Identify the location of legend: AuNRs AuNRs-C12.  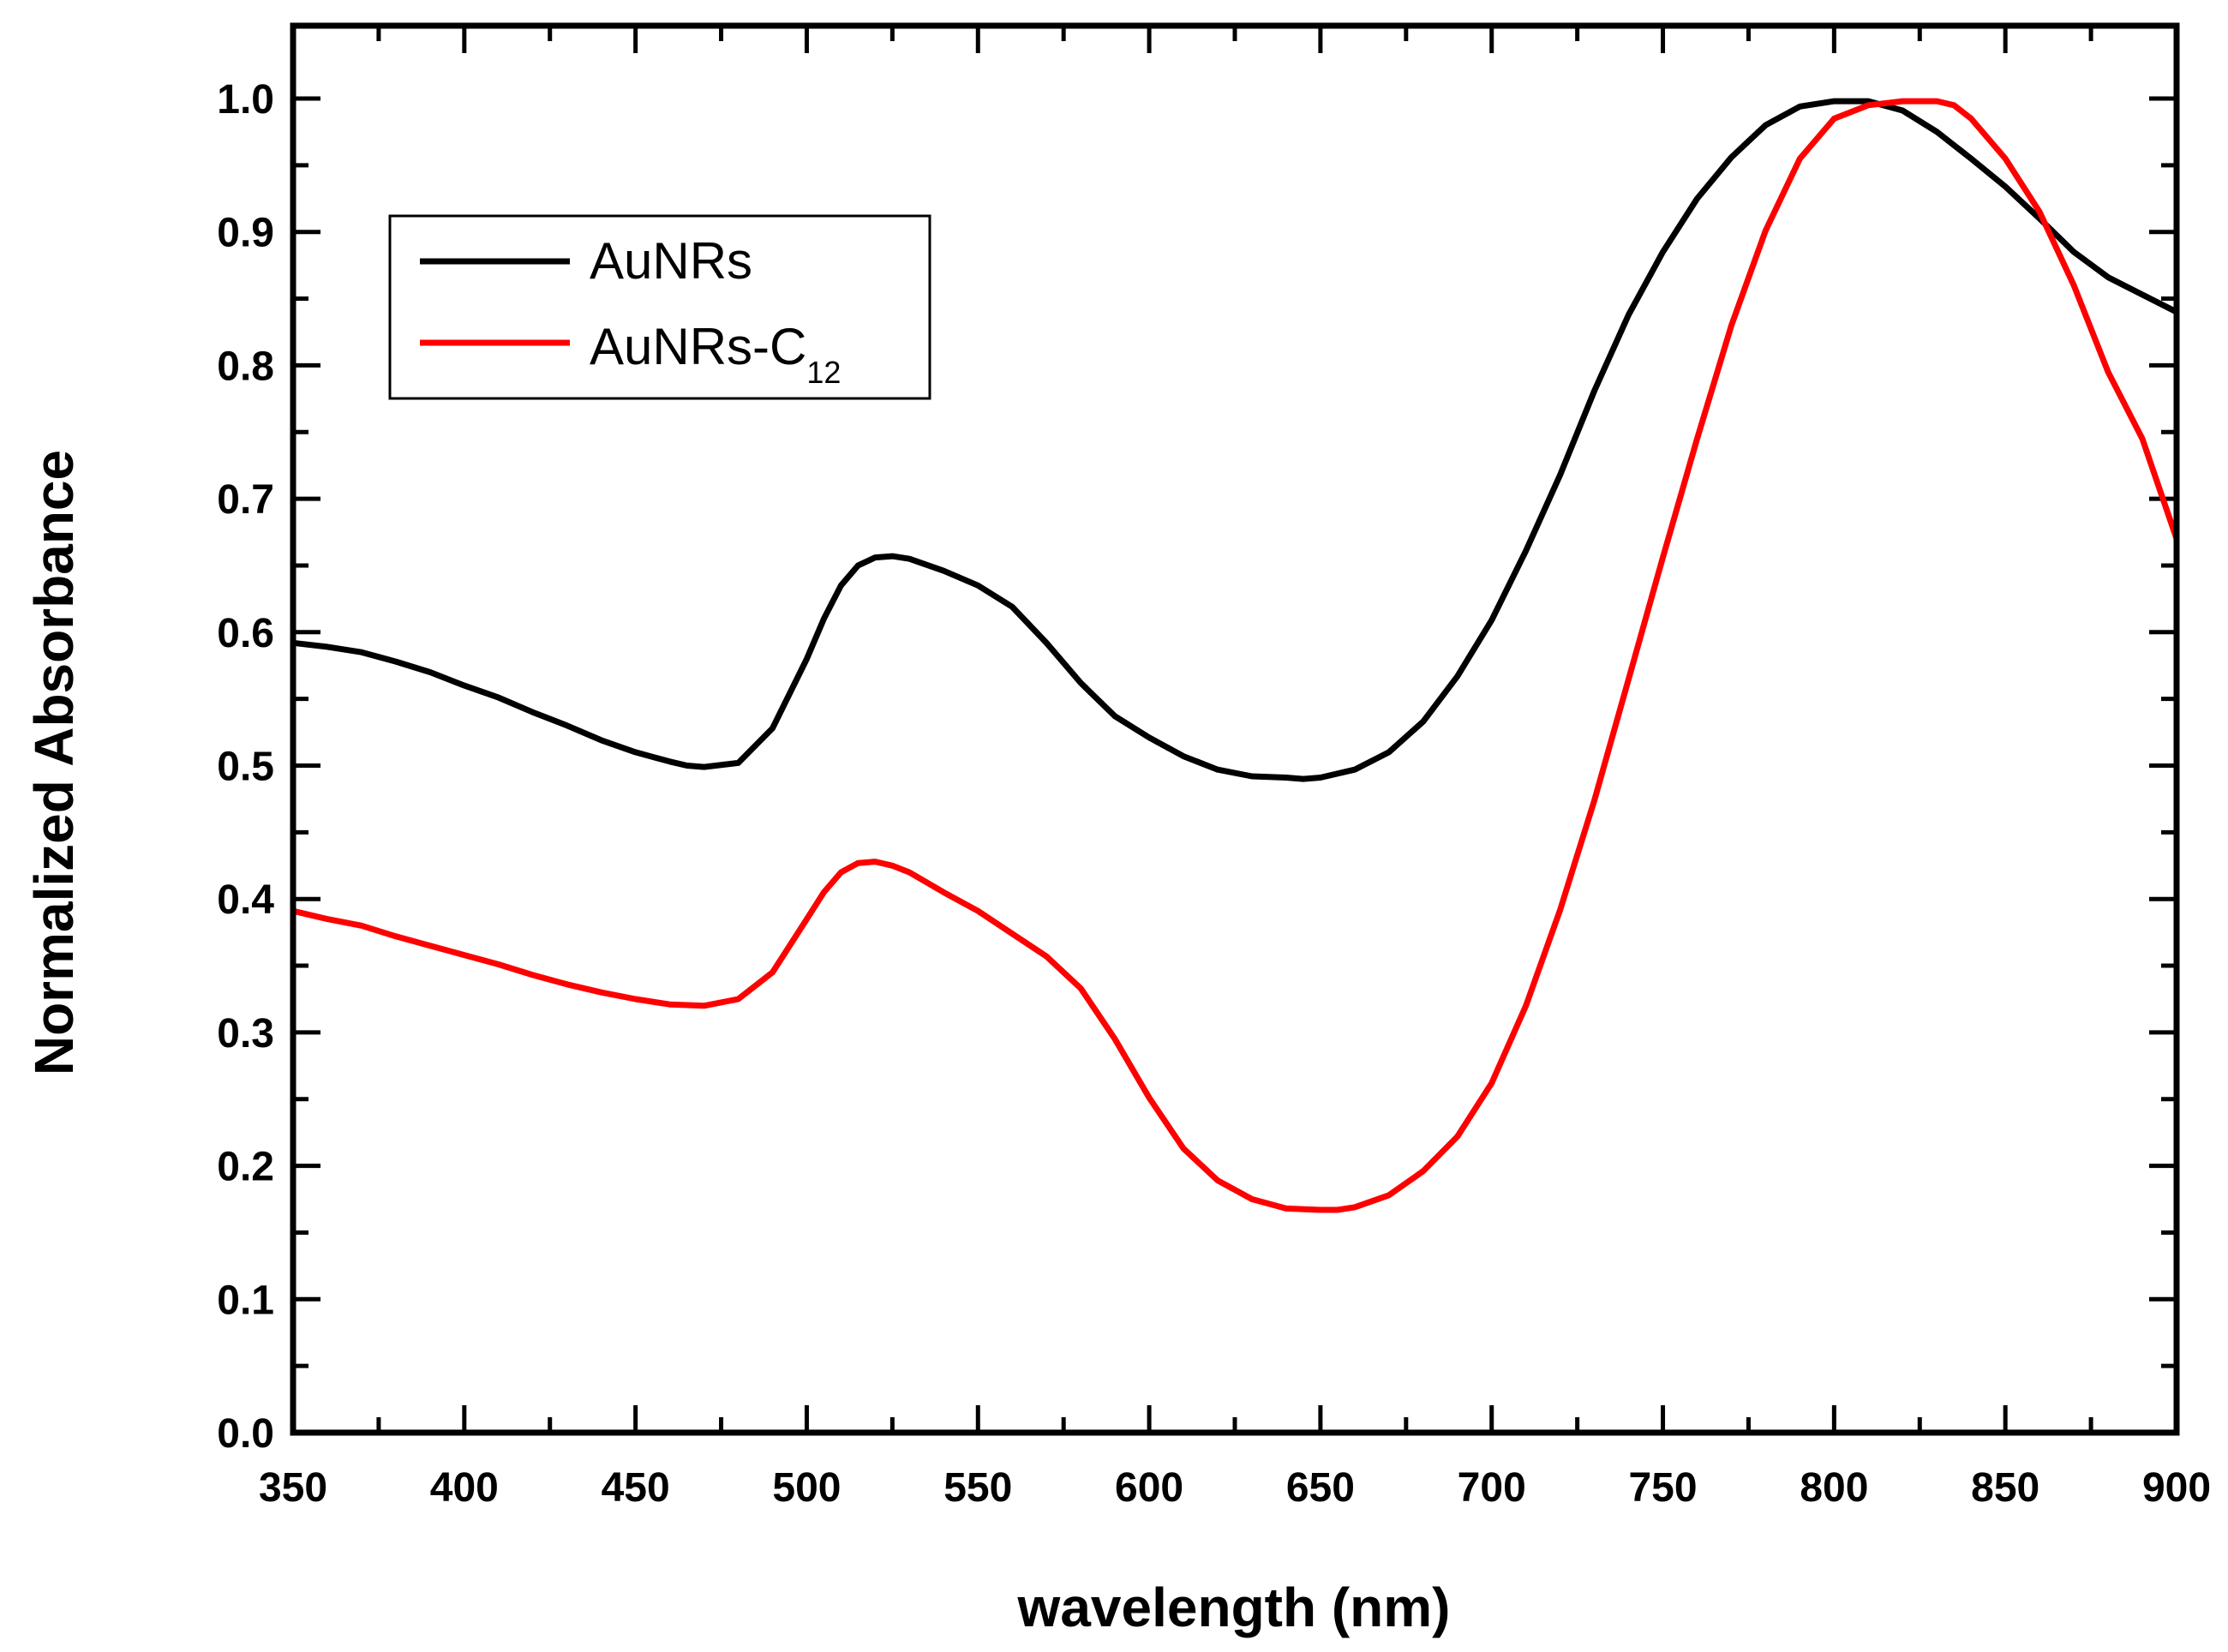
(659, 307).